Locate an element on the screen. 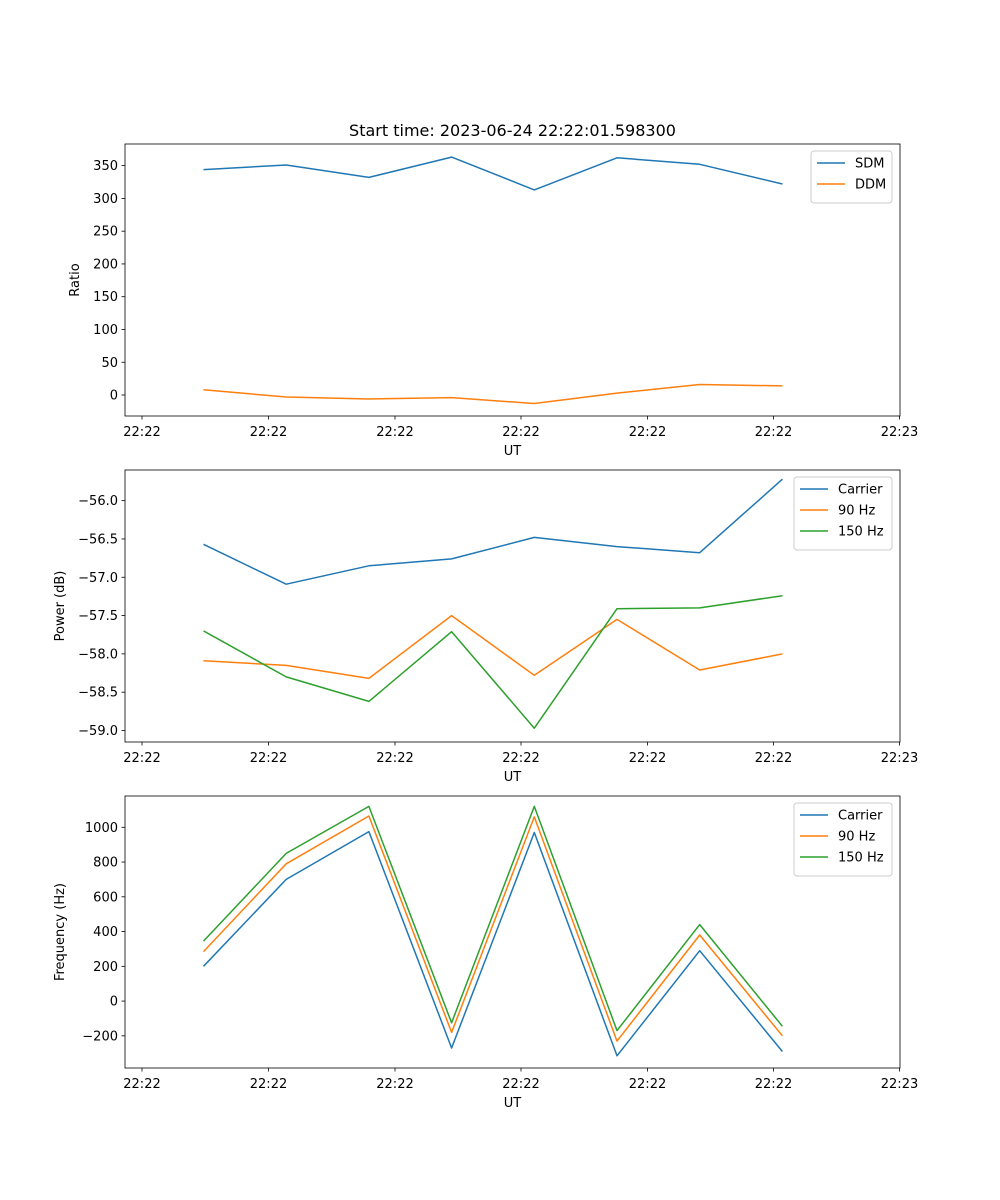 The width and height of the screenshot is (1000, 1200). y-axis-label: Power (dB) is located at coordinates (60, 606).